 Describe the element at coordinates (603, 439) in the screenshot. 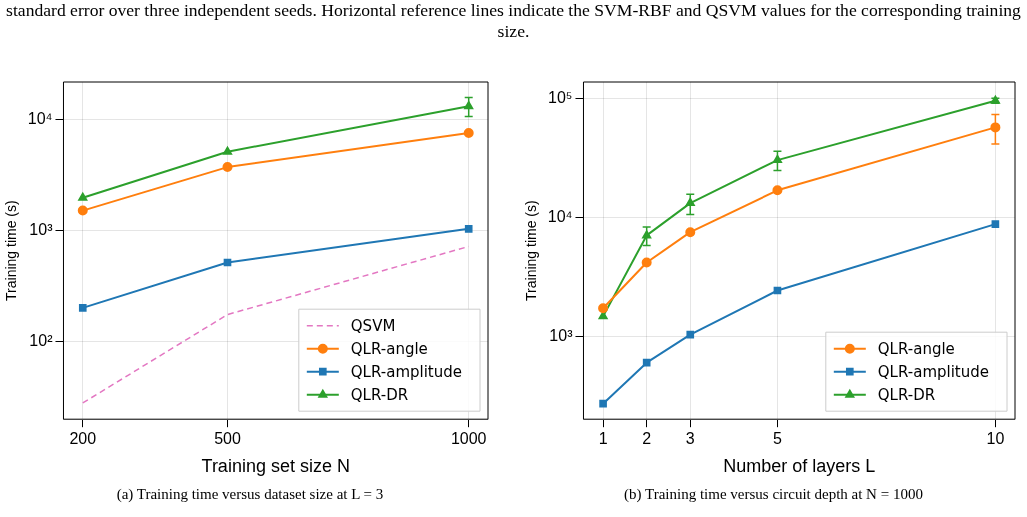

I see `x-tick-label: 1` at that location.